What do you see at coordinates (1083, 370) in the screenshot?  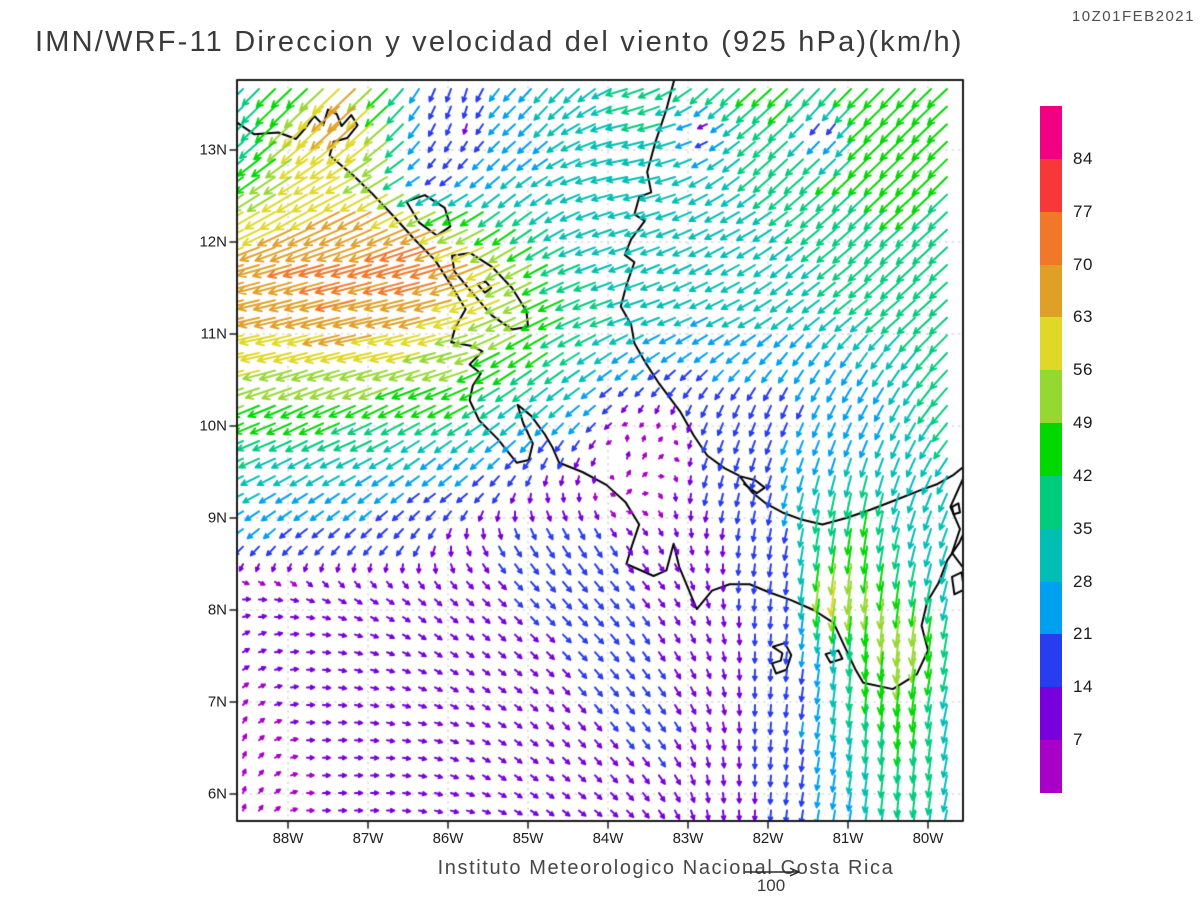 I see `colorbar-tick-label: 56` at bounding box center [1083, 370].